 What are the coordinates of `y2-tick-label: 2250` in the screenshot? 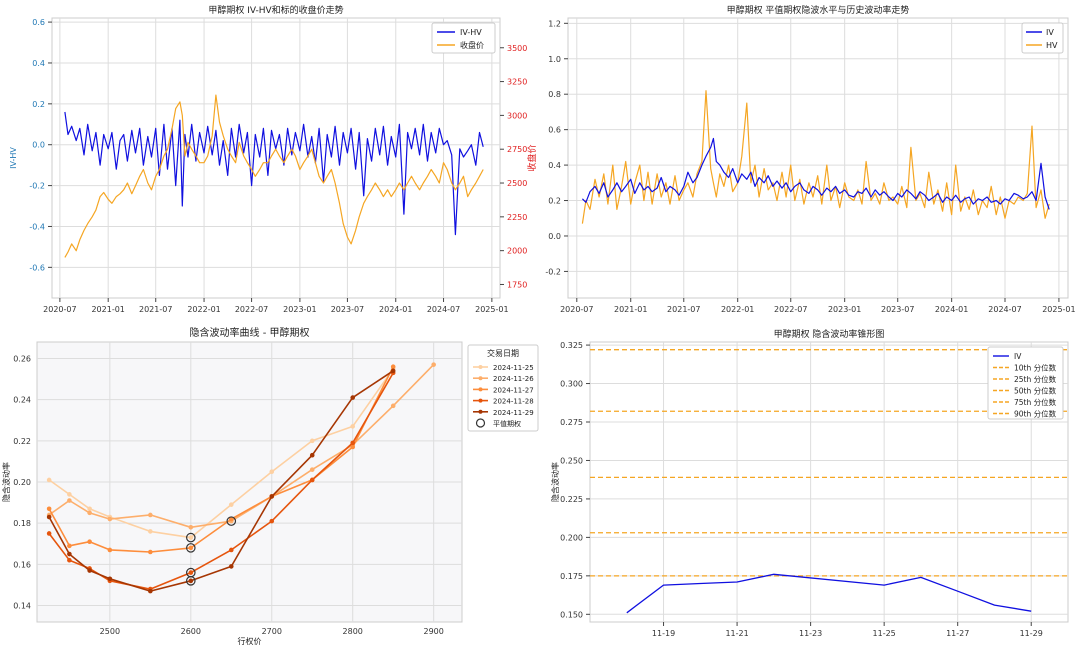 It's located at (517, 217).